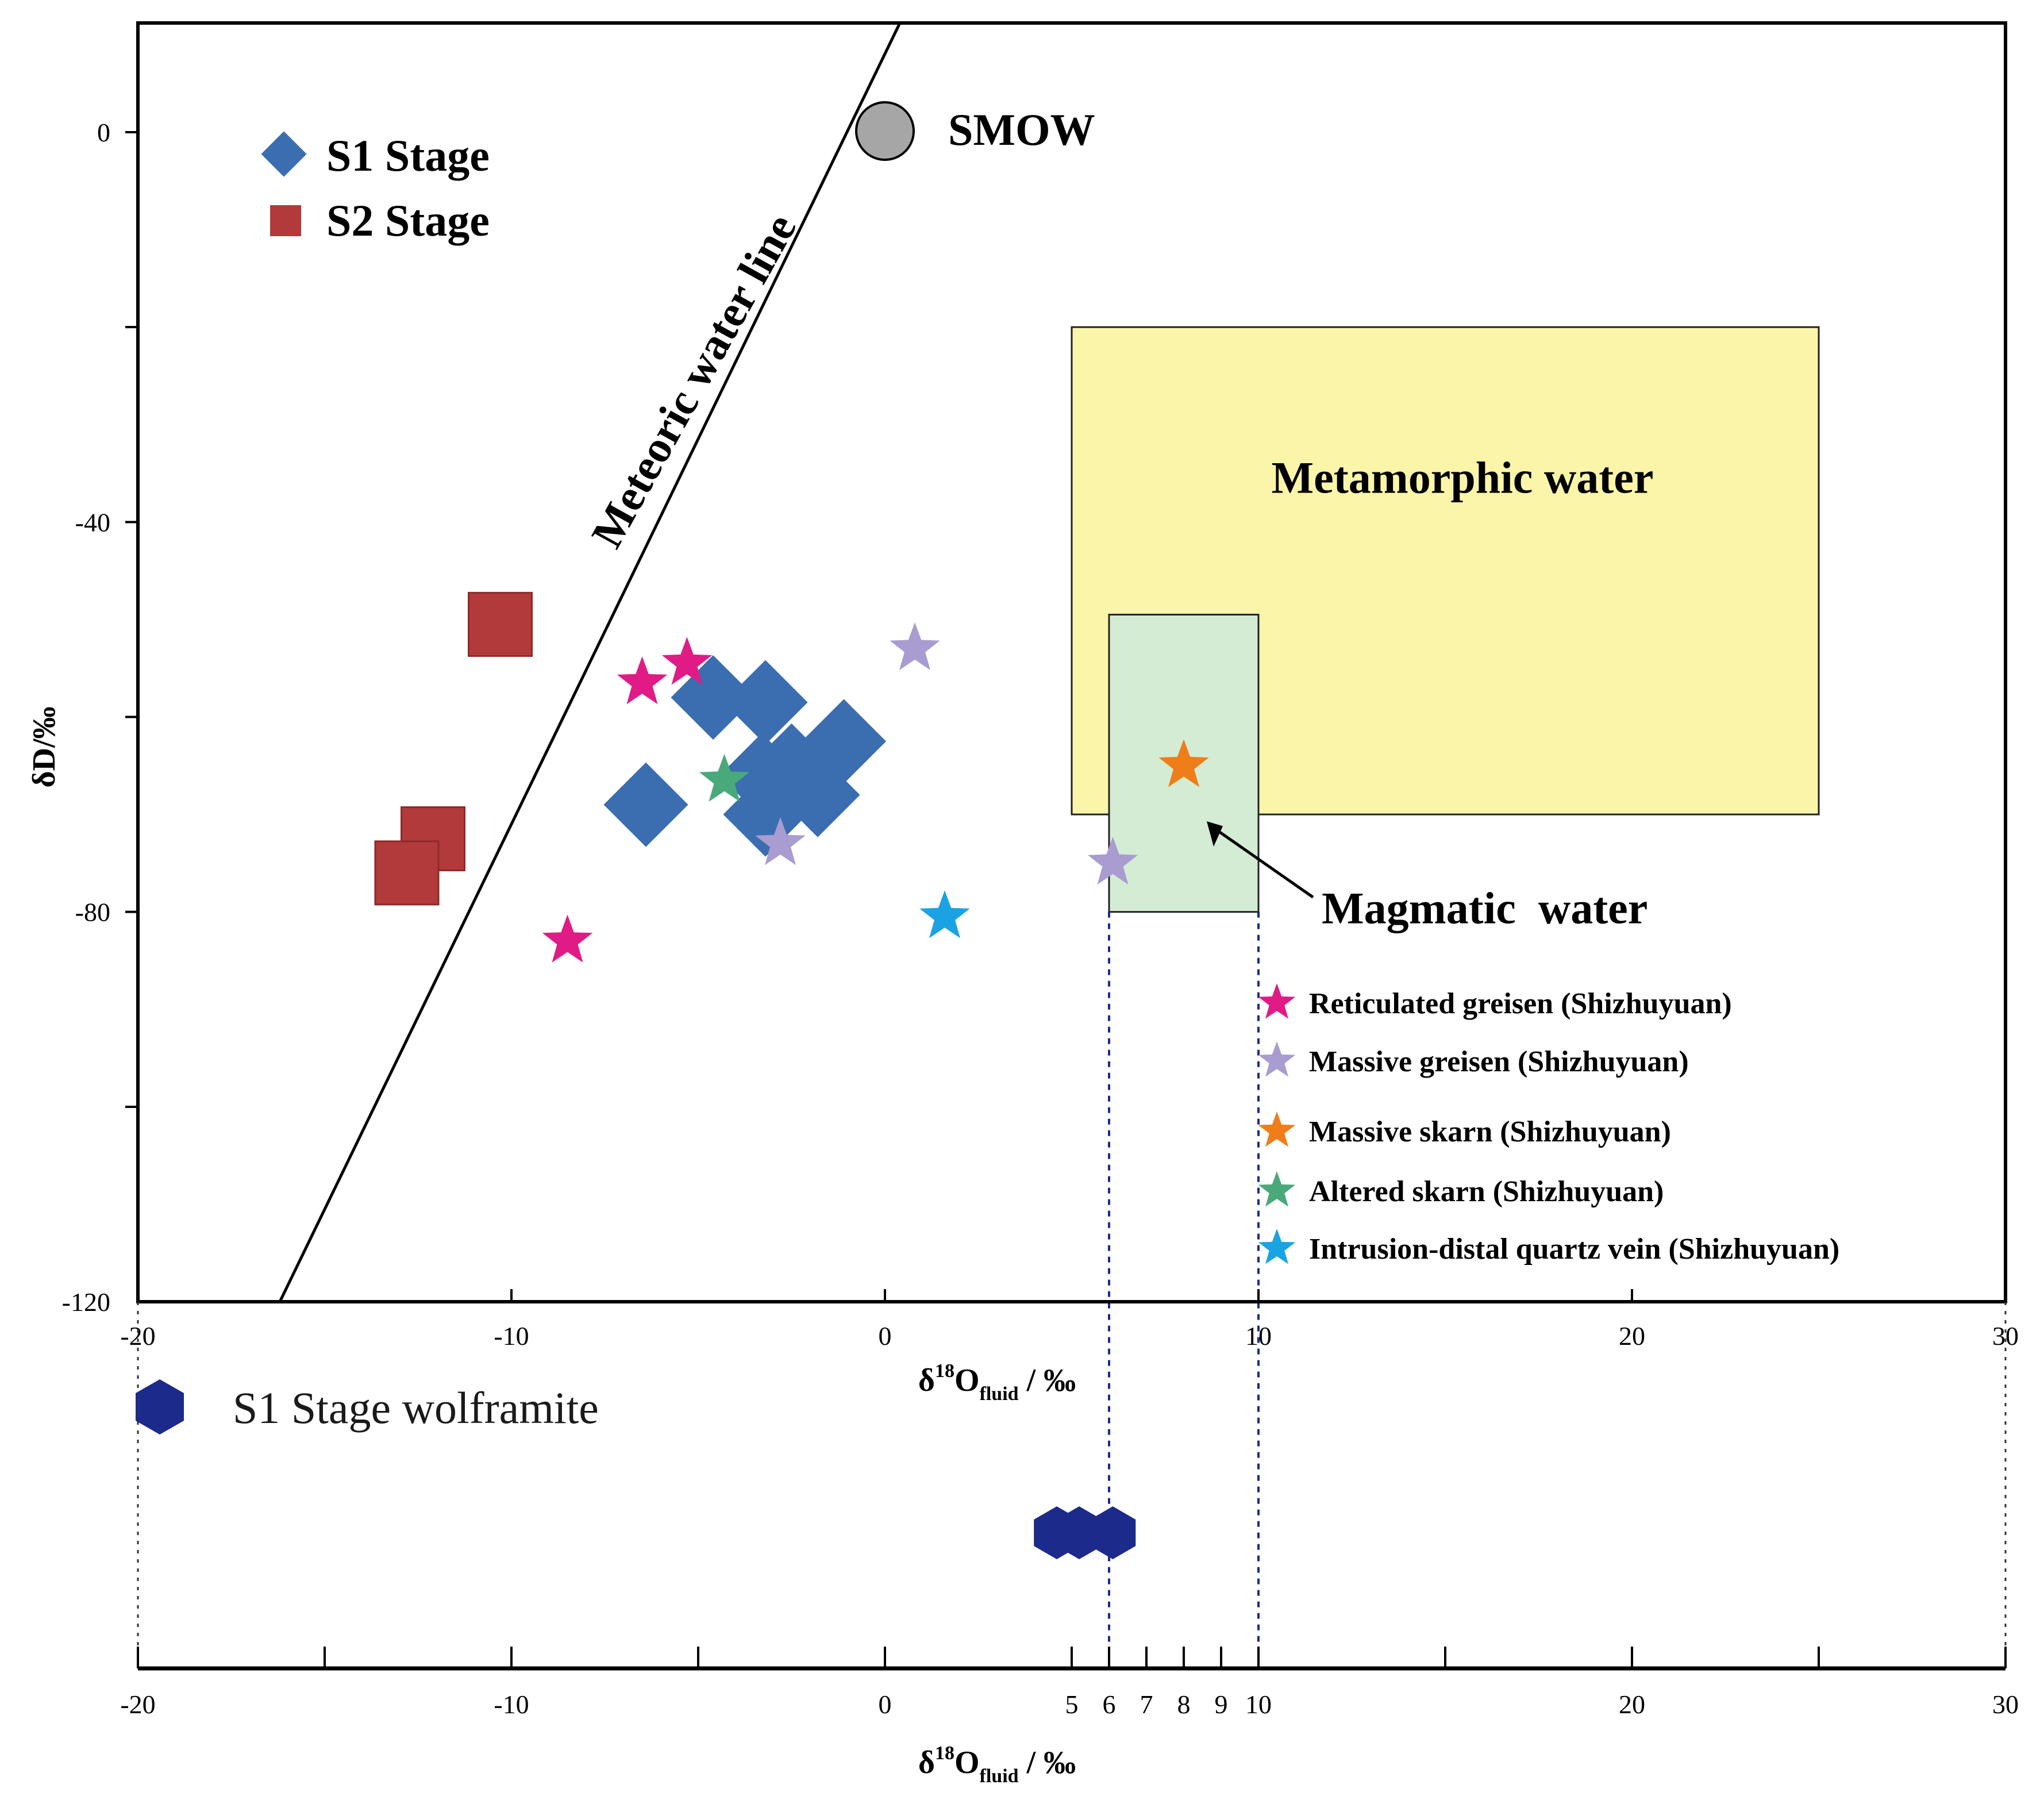  What do you see at coordinates (104, 132) in the screenshot?
I see `y-tick-label: 0` at bounding box center [104, 132].